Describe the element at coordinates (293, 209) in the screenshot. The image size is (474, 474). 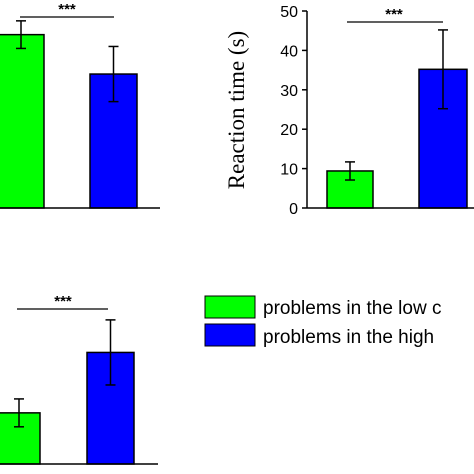
I see `y-tick-label: 0` at that location.